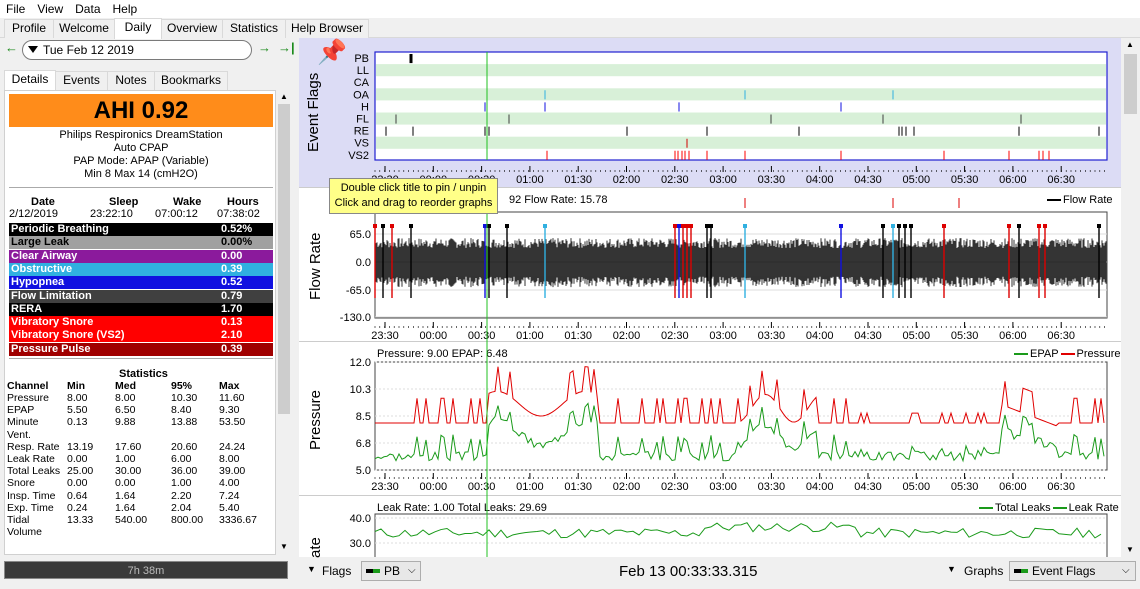 This screenshot has width=1140, height=589. What do you see at coordinates (19, 434) in the screenshot?
I see `stat-cell: Vent.` at bounding box center [19, 434].